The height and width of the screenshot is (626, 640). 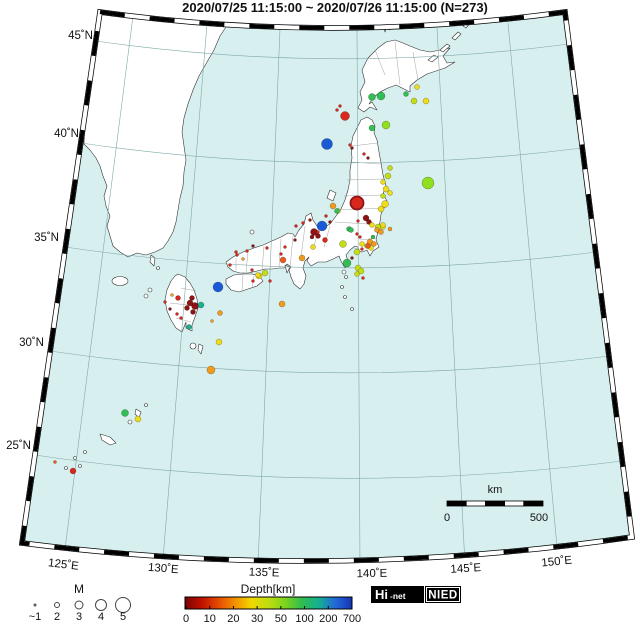 What do you see at coordinates (495, 490) in the screenshot?
I see `scale-bar-unit: km` at bounding box center [495, 490].